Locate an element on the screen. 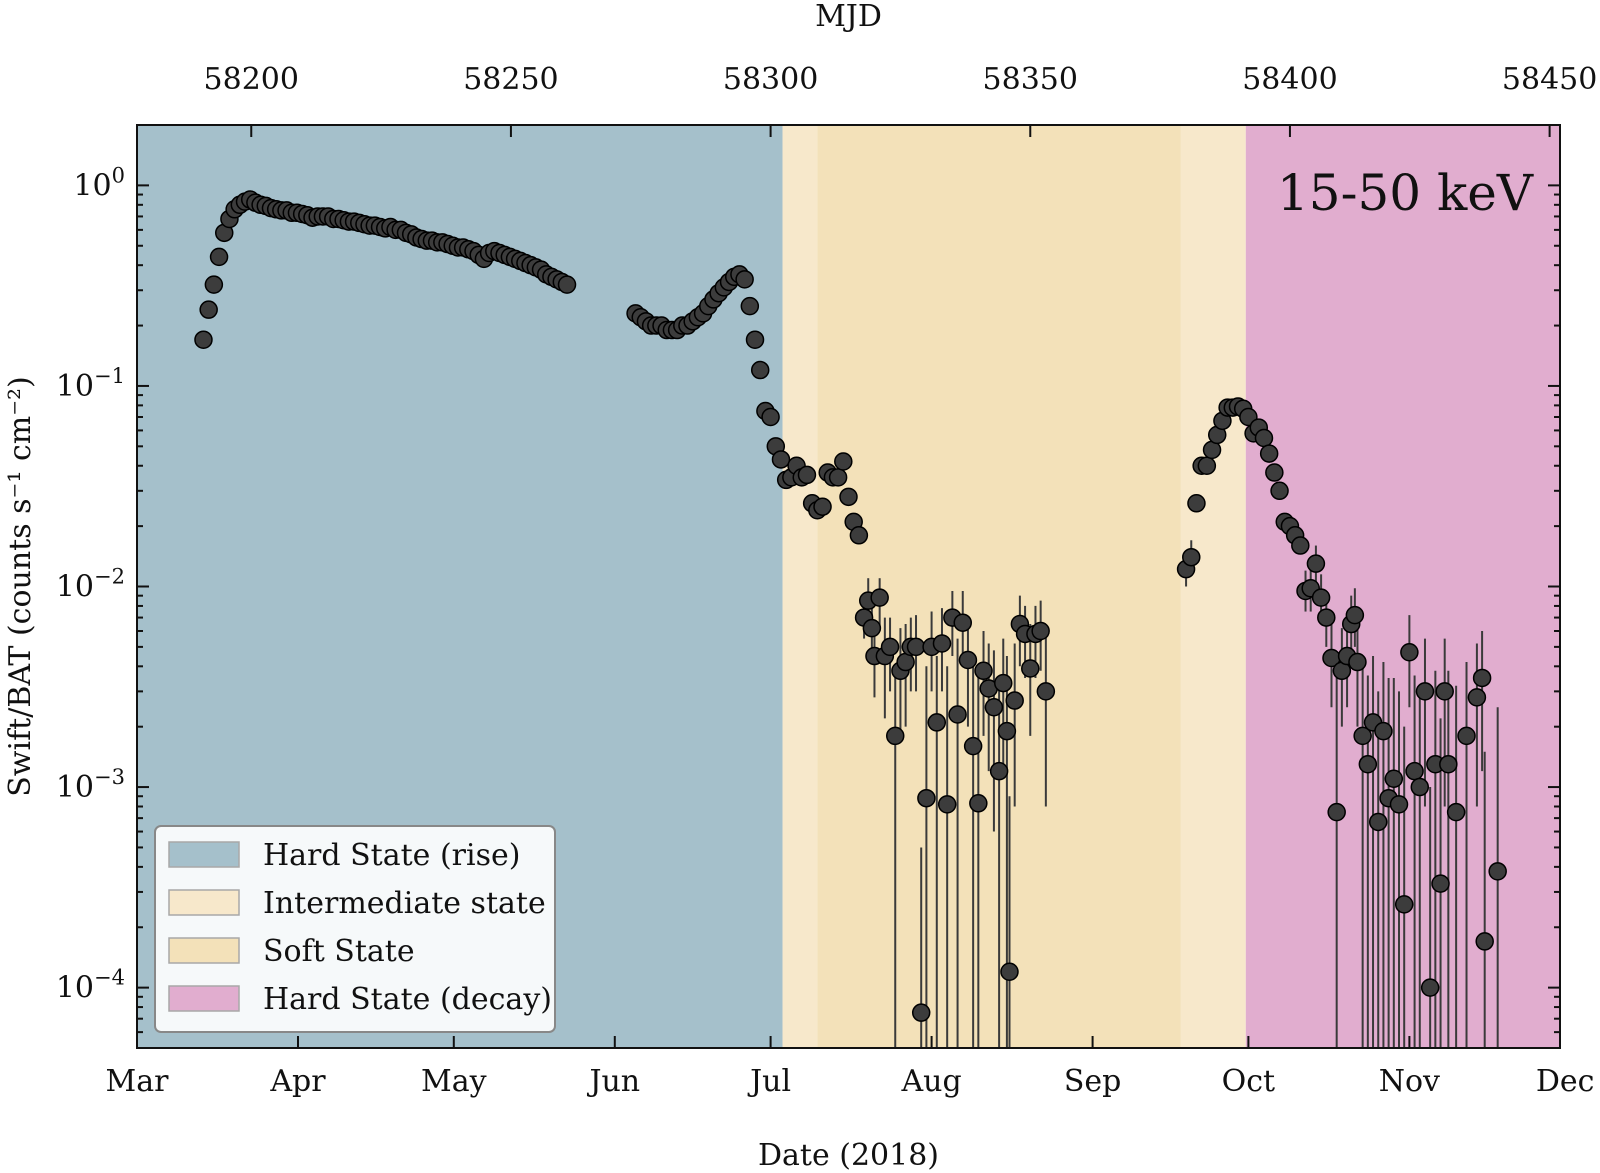 The width and height of the screenshot is (1600, 1173). energy-band-annotation: 15-50 keV is located at coordinates (1405, 193).